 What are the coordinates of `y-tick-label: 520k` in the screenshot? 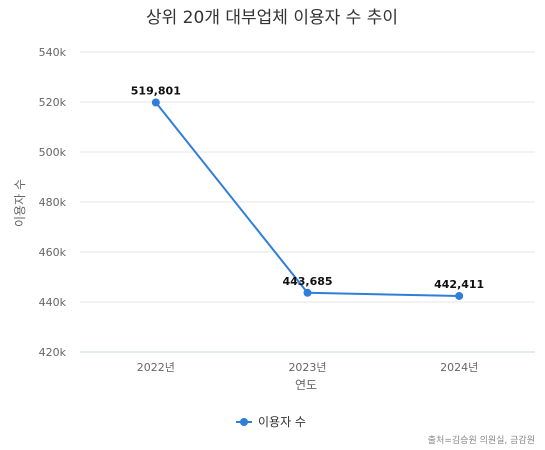 It's located at (53, 102).